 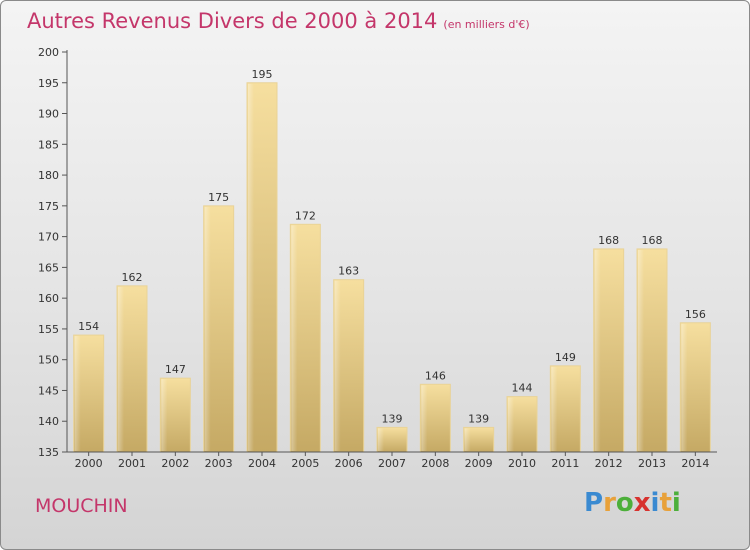 What do you see at coordinates (624, 503) in the screenshot?
I see `logo-letter: o` at bounding box center [624, 503].